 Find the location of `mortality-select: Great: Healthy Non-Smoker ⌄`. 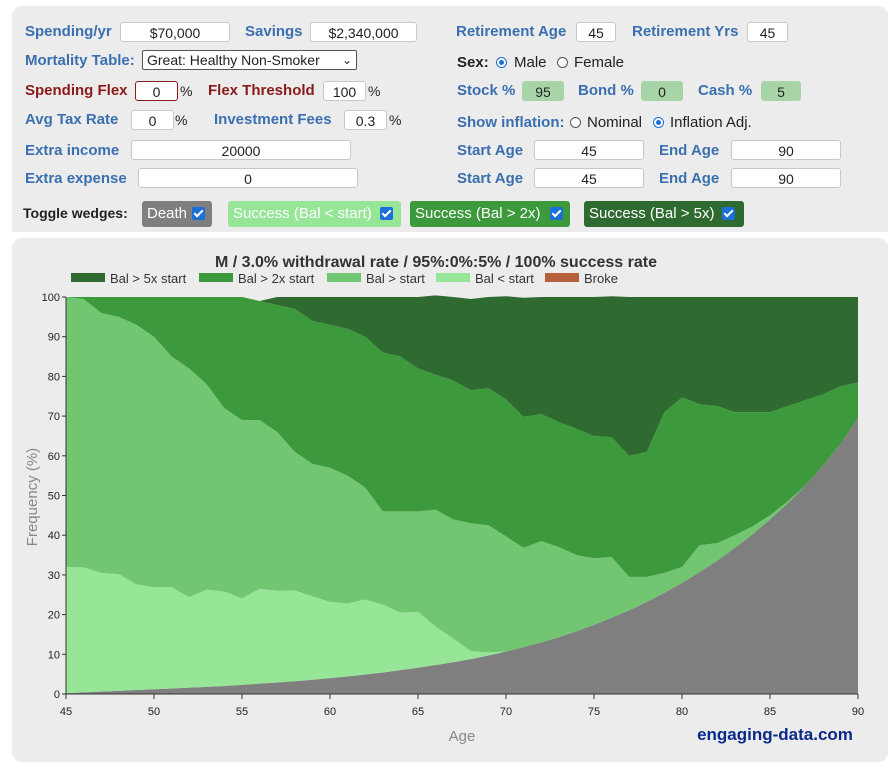

mortality-select: Great: Healthy Non-Smoker ⌄ is located at coordinates (249, 60).